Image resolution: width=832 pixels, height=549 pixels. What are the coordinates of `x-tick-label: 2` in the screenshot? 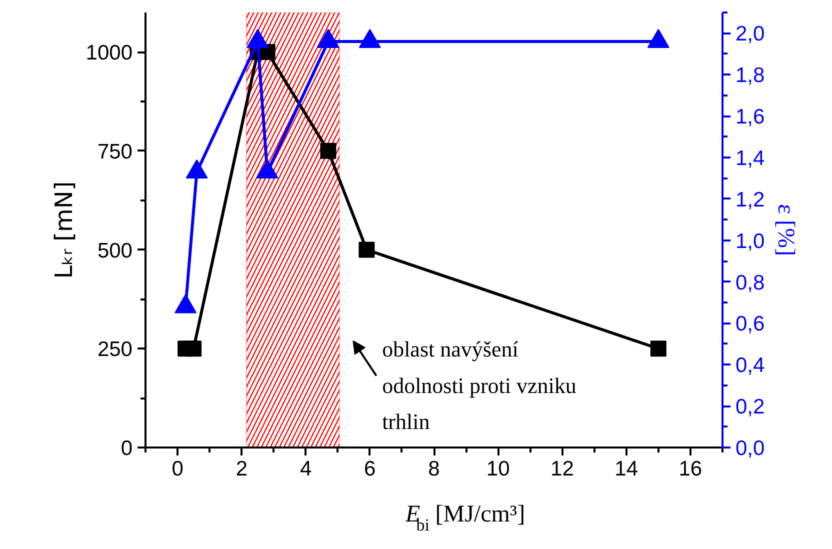 It's located at (242, 469).